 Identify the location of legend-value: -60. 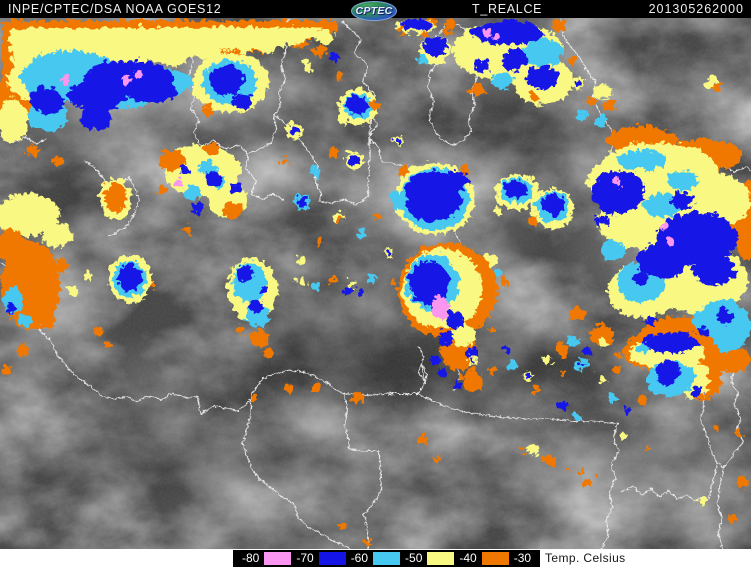
(359, 558).